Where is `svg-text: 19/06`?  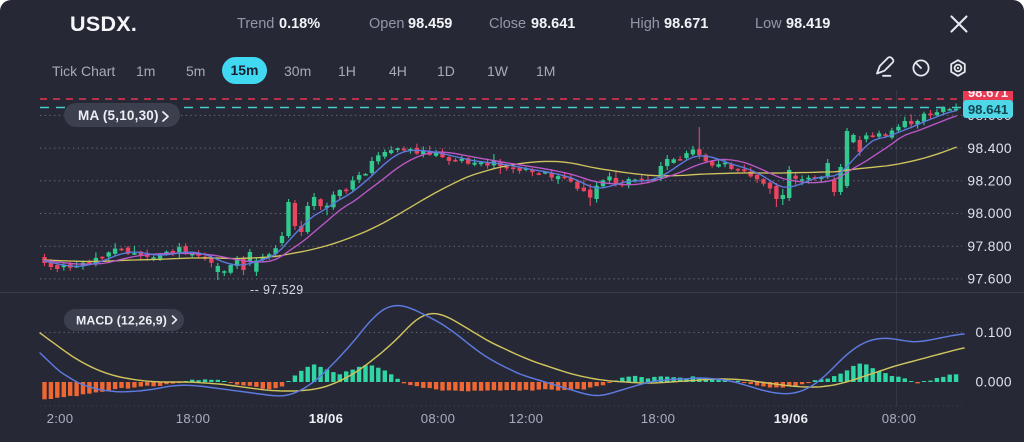
svg-text: 19/06 is located at coordinates (791, 418).